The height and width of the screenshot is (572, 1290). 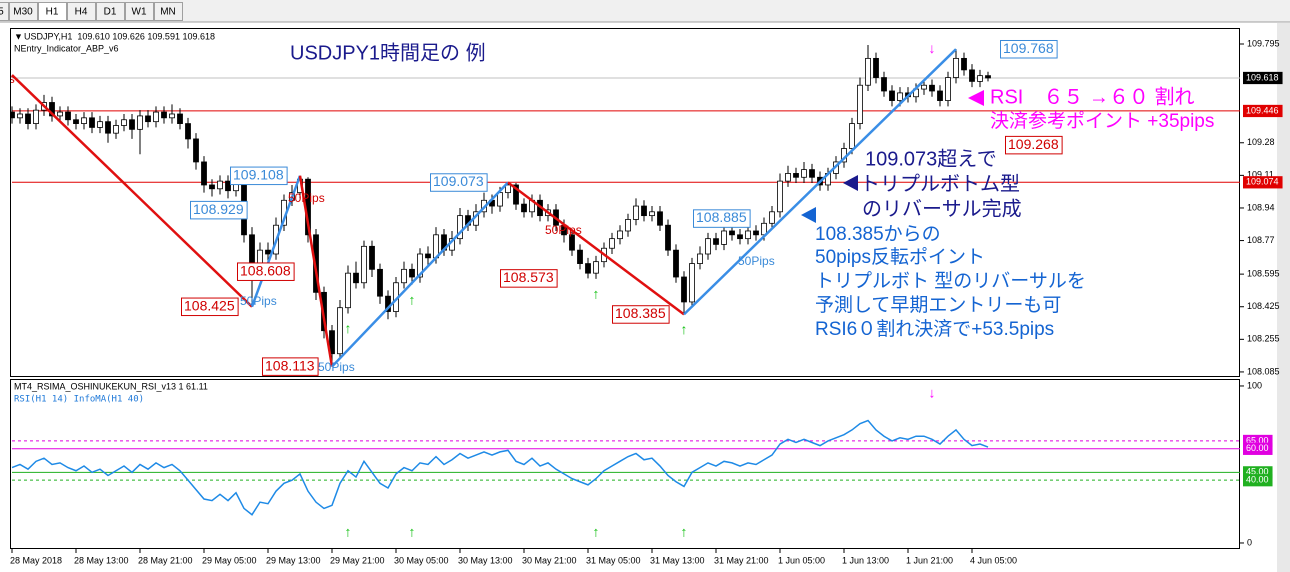 What do you see at coordinates (801, 560) in the screenshot?
I see `x-tick-label: 1 Jun 05:00` at bounding box center [801, 560].